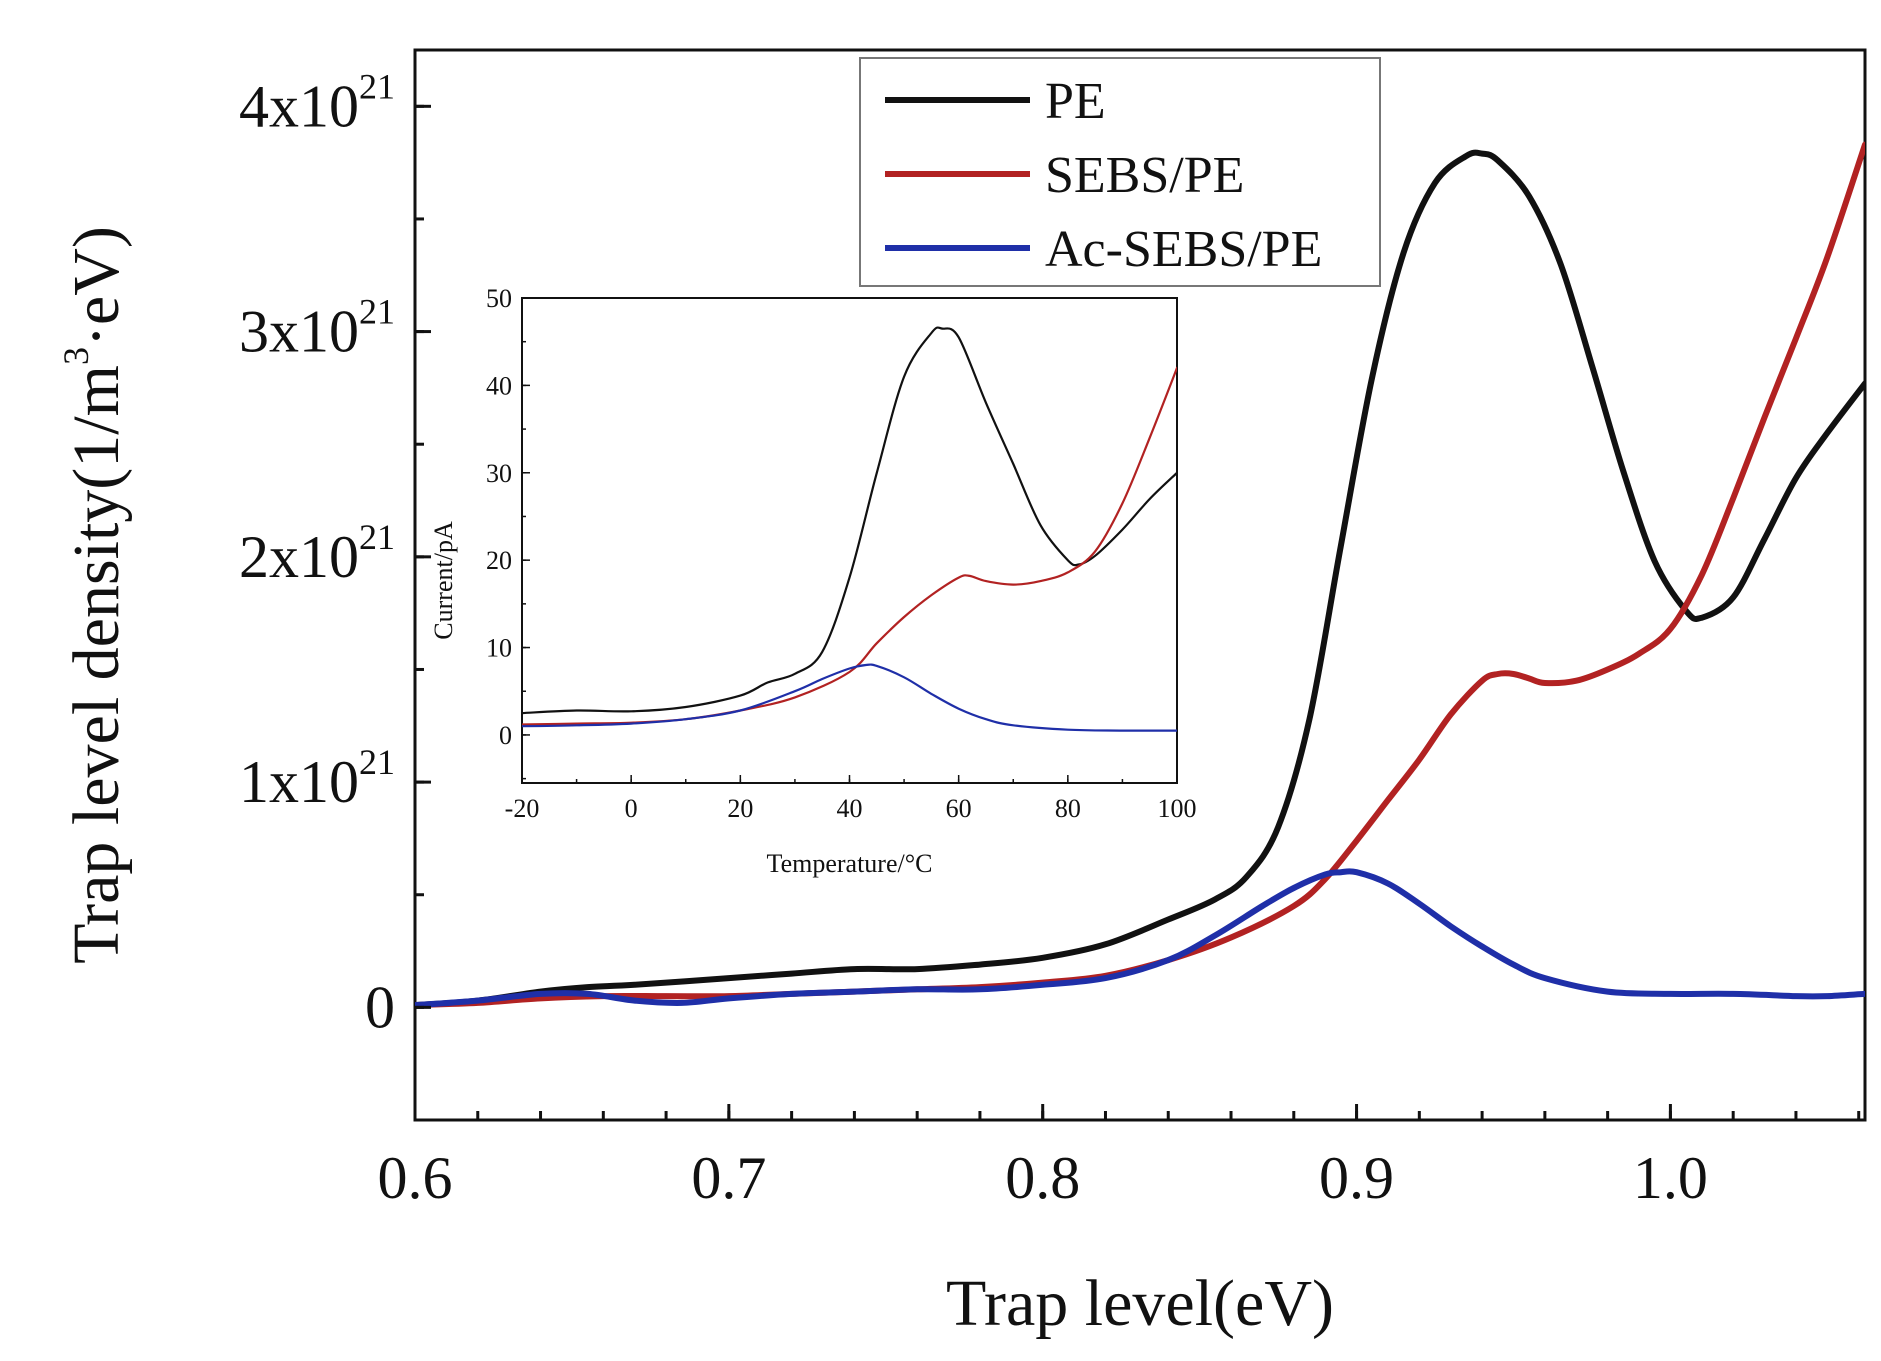 Image resolution: width=1881 pixels, height=1361 pixels. What do you see at coordinates (1144, 175) in the screenshot?
I see `legend-label-sebs-pe: SEBS/PE` at bounding box center [1144, 175].